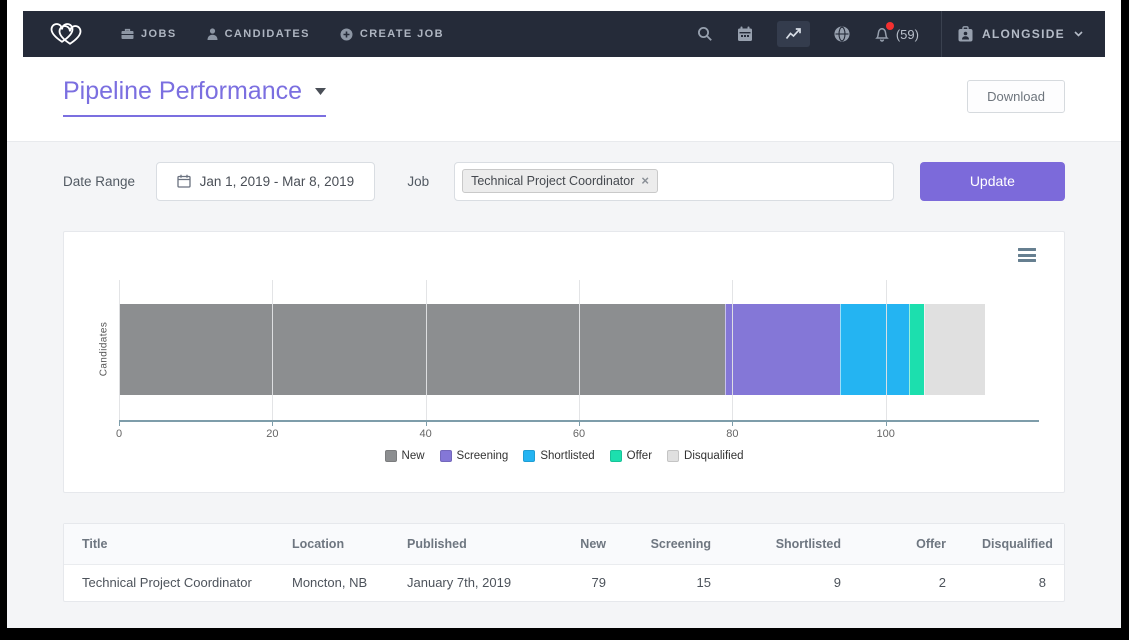 Image resolution: width=1129 pixels, height=640 pixels. What do you see at coordinates (1023, 34) in the screenshot?
I see `account-label: ALONGSIDE` at bounding box center [1023, 34].